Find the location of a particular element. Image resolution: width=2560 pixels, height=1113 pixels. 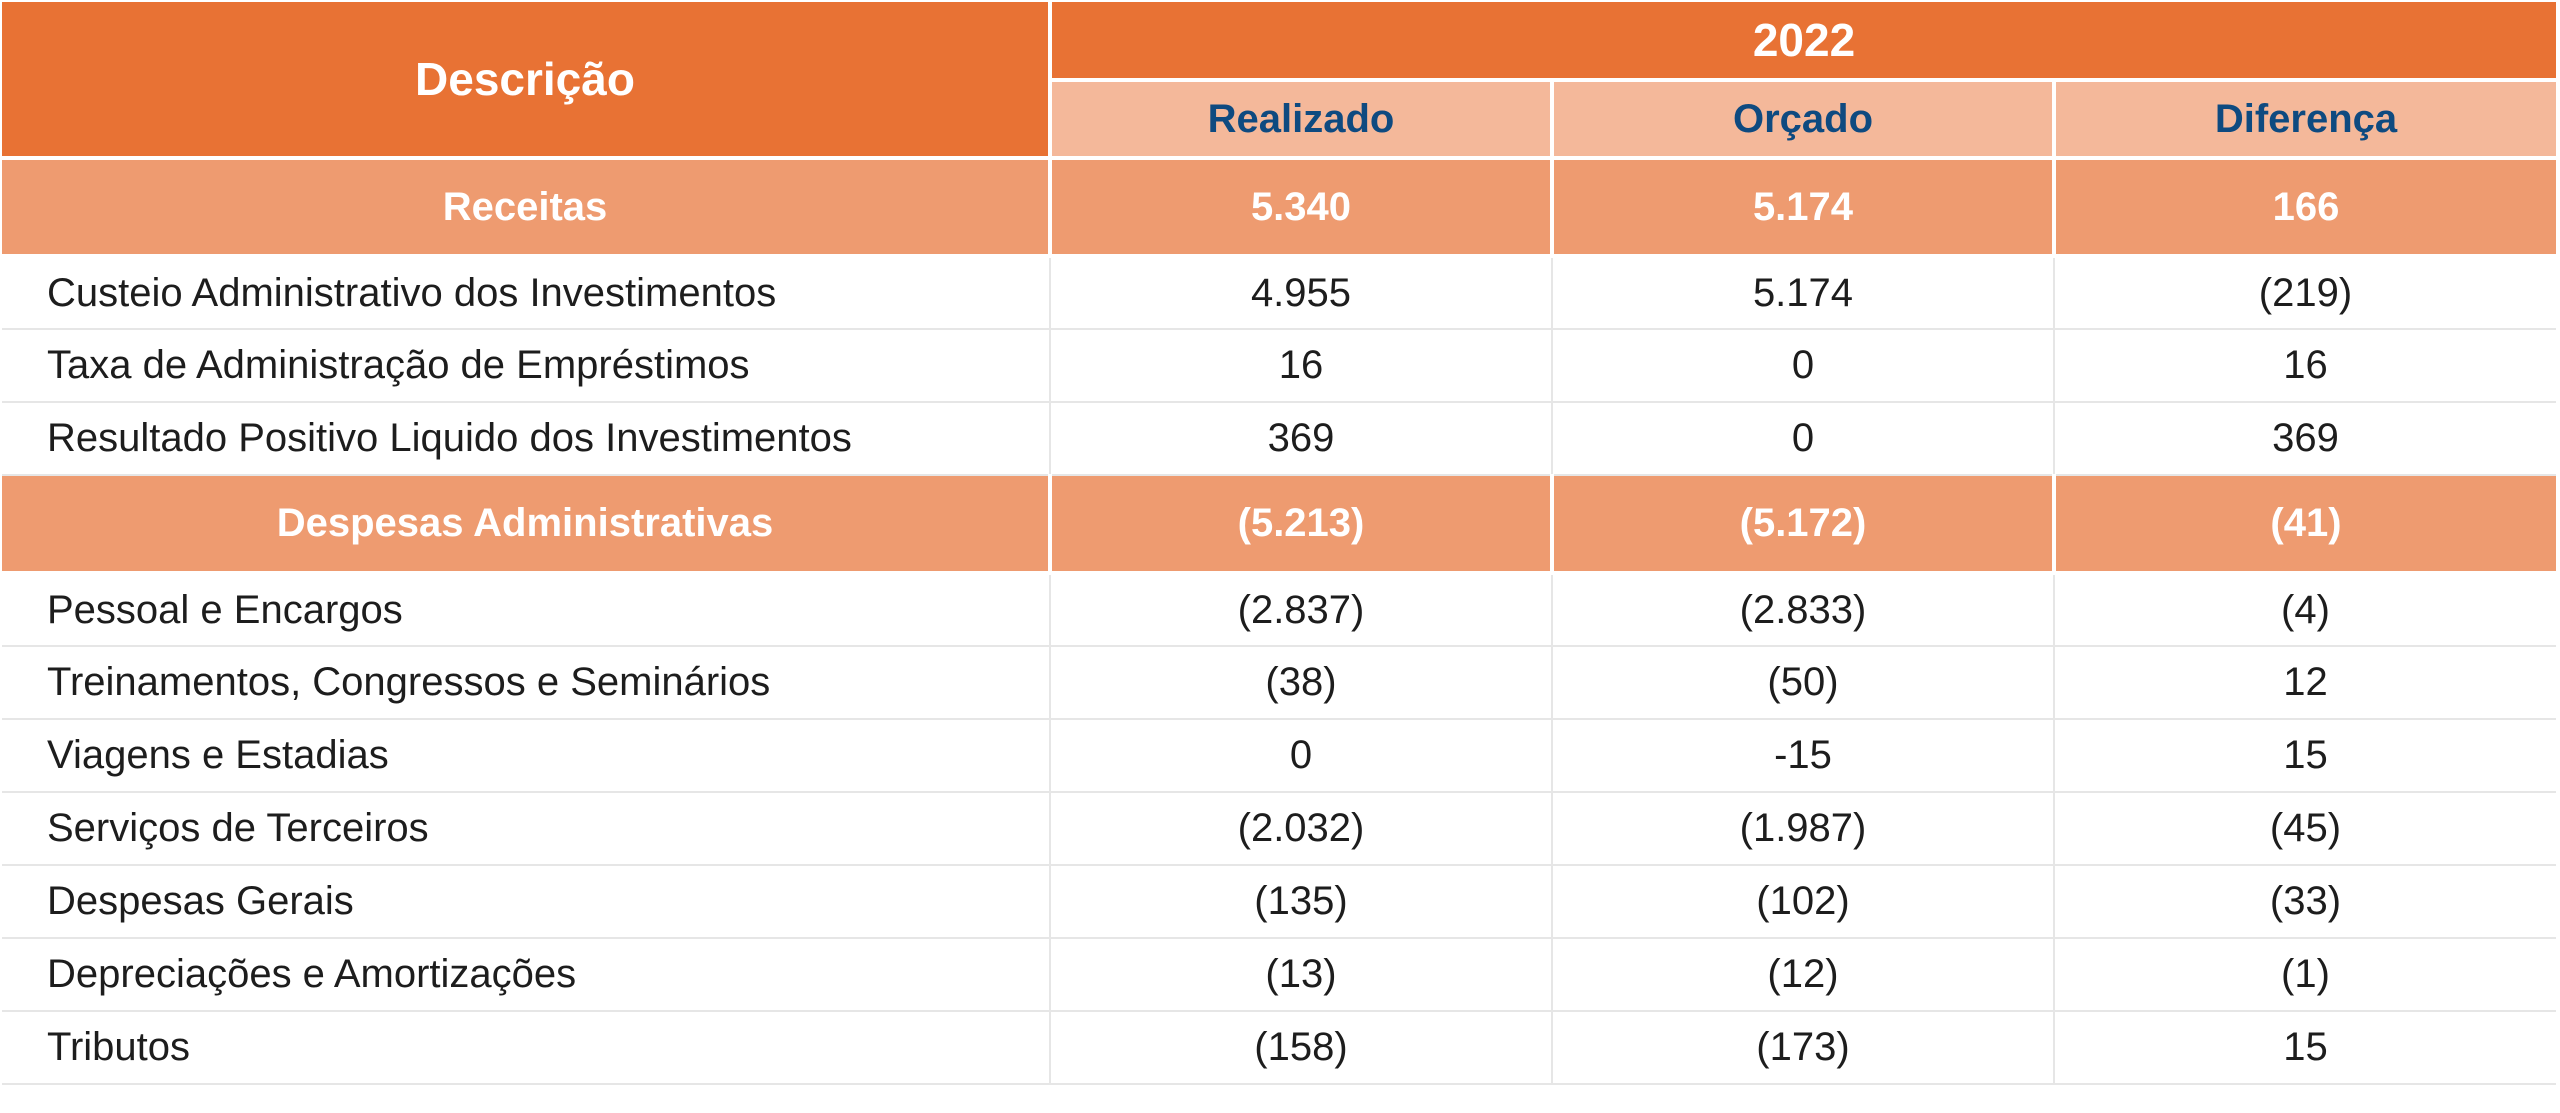

header-realizado: Realizado is located at coordinates (1300, 120).